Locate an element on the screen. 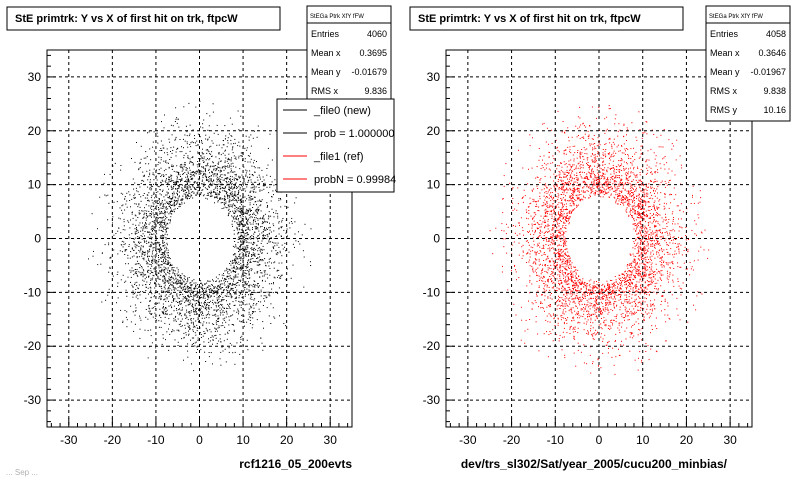 This screenshot has width=800, height=480. y-tick-label: 30 is located at coordinates (35, 77).